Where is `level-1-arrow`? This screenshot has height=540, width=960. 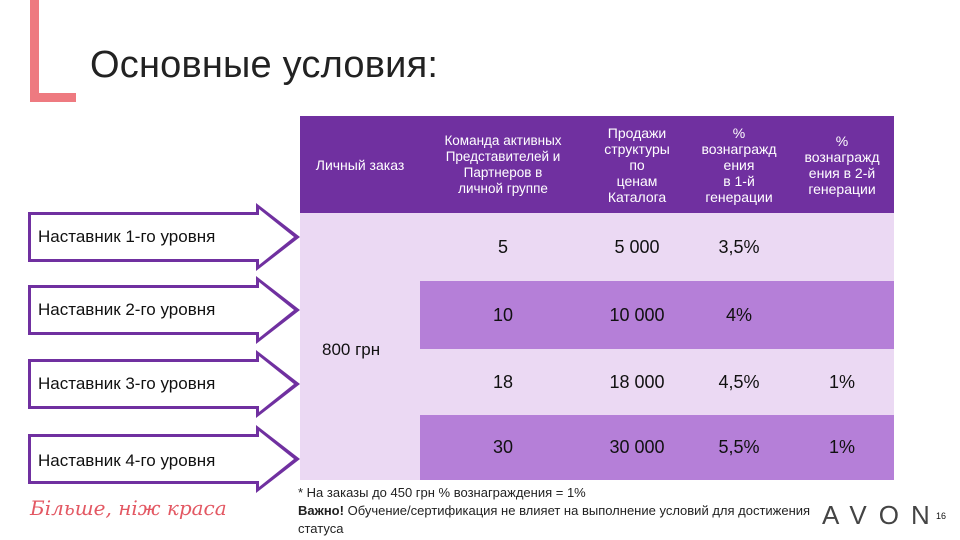
level-1-arrow is located at coordinates (164, 237).